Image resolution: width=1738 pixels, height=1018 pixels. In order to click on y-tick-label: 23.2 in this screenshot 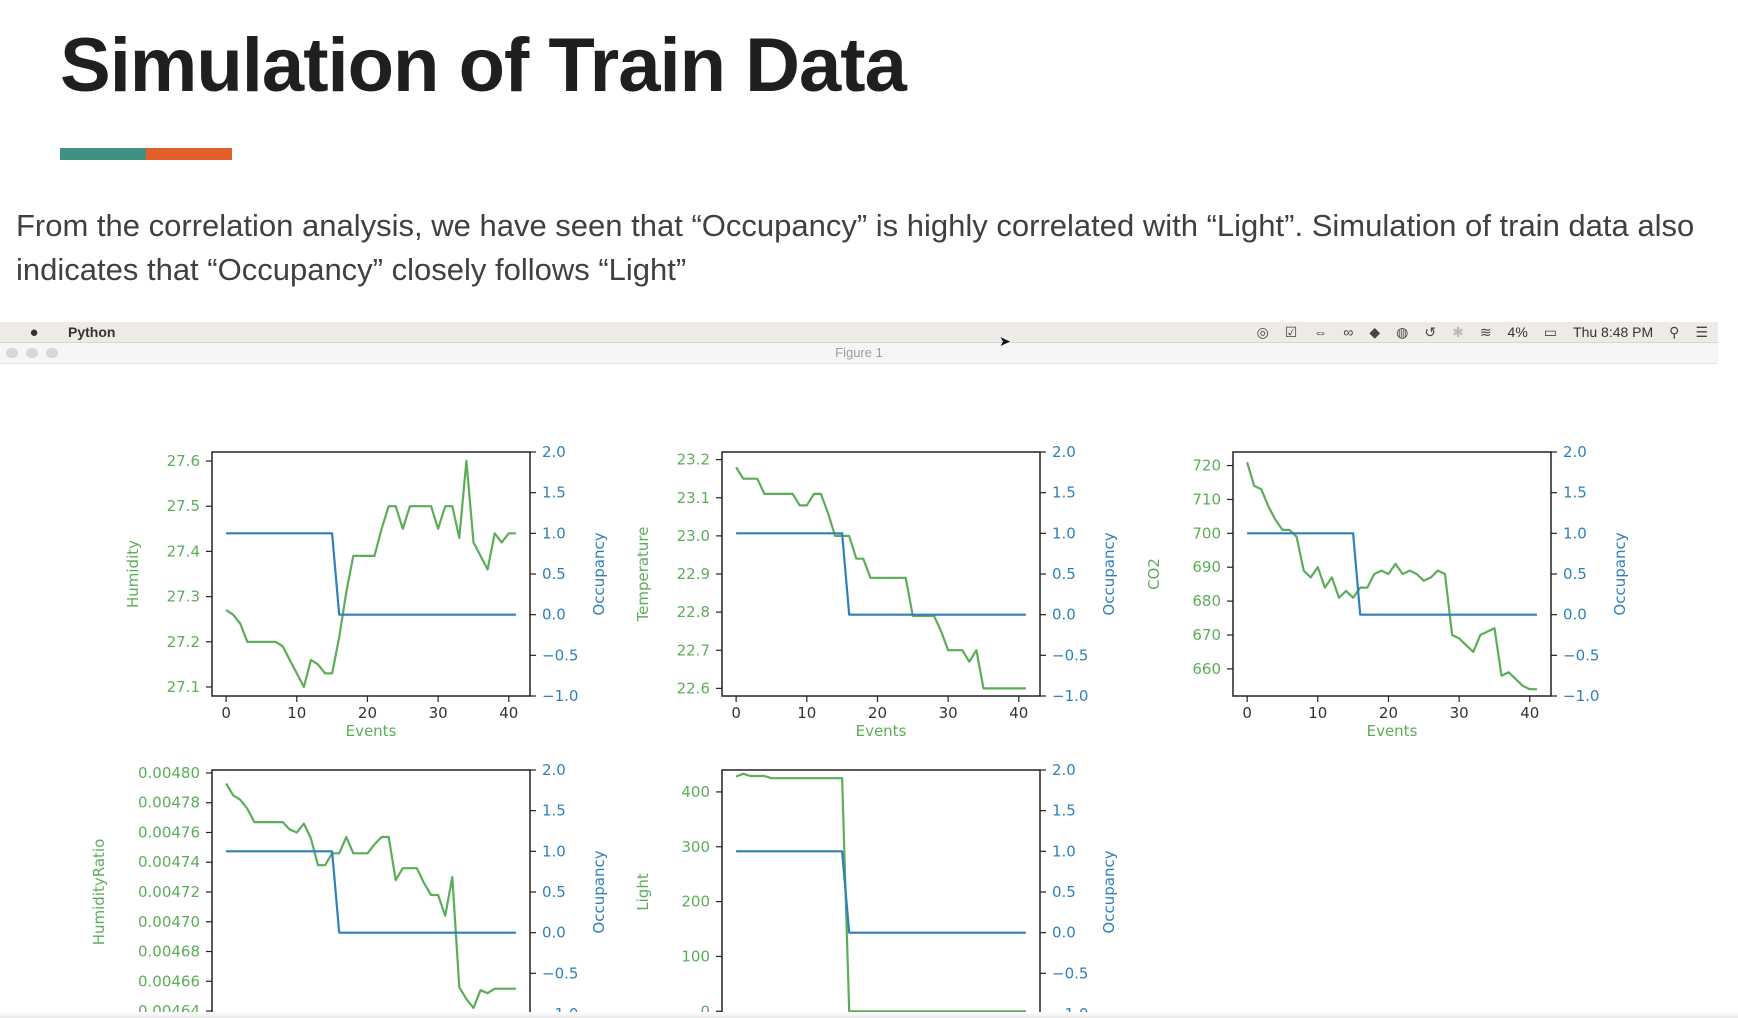, I will do `click(693, 460)`.